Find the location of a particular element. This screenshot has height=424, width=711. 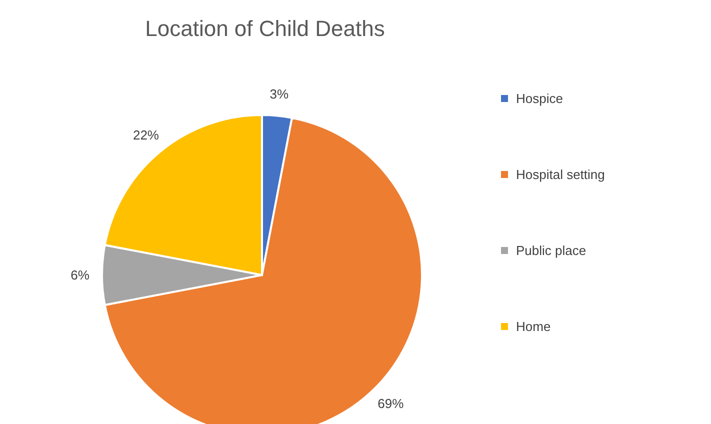

data-label: 6% is located at coordinates (80, 275).